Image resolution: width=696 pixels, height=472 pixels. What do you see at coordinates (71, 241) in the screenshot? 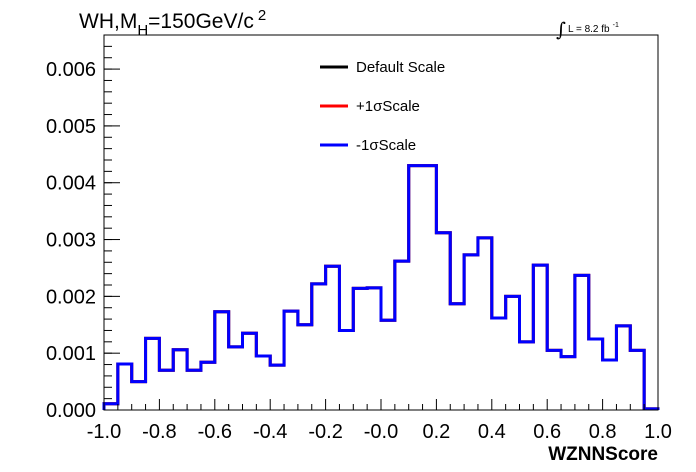
I see `y-tick-label: 0.003` at bounding box center [71, 241].